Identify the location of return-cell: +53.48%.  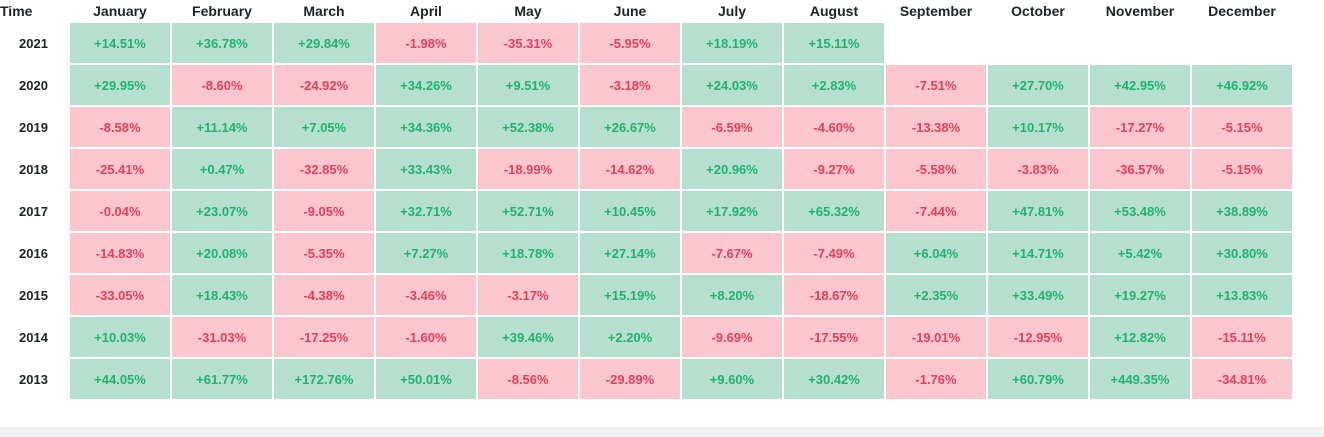
(1140, 211).